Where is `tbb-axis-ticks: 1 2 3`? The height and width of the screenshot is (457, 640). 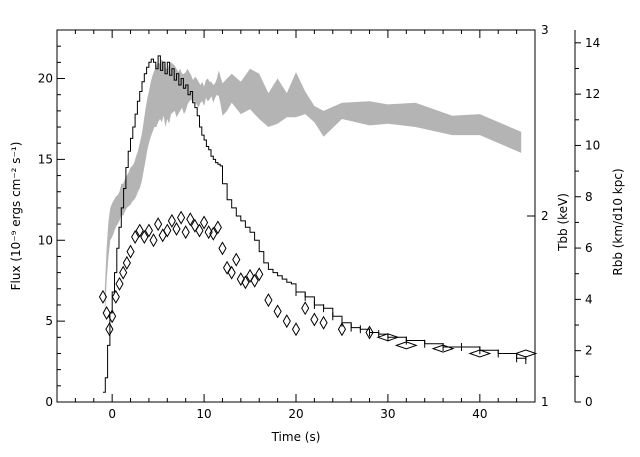 tbb-axis-ticks: 1 2 3 is located at coordinates (538, 216).